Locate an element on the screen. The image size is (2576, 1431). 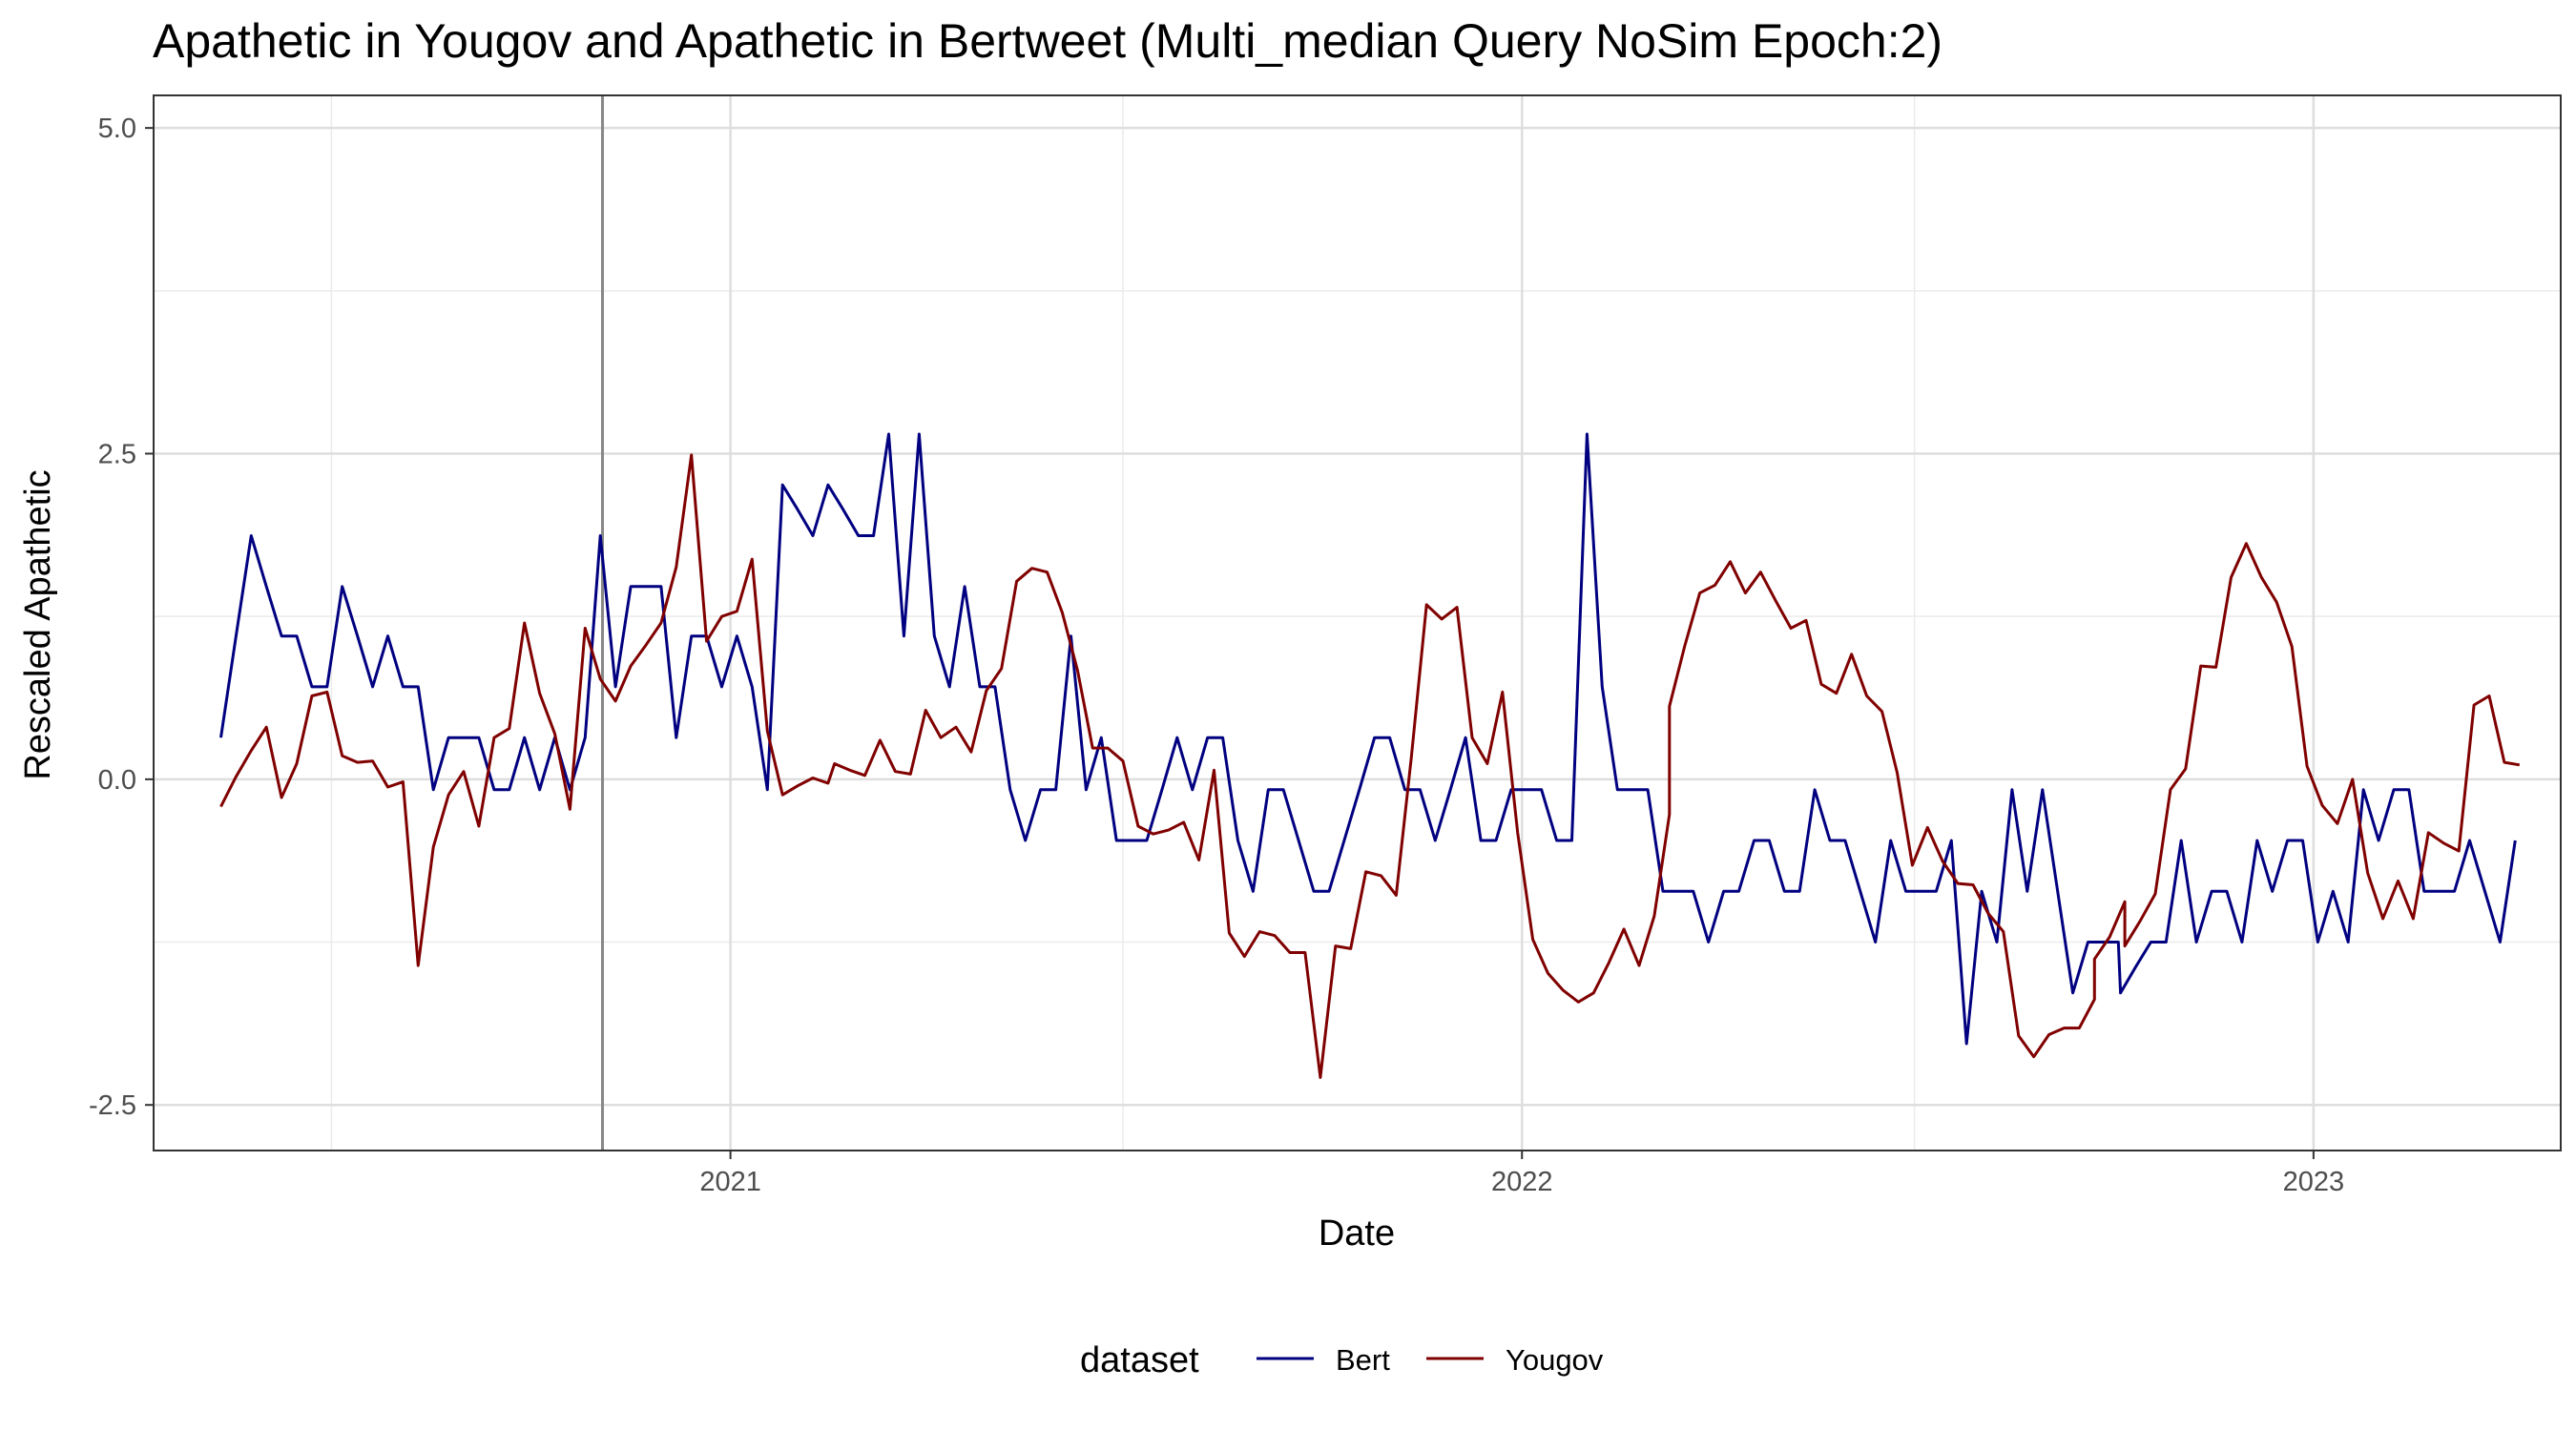
x-tick-label: 2023 is located at coordinates (2314, 1182).